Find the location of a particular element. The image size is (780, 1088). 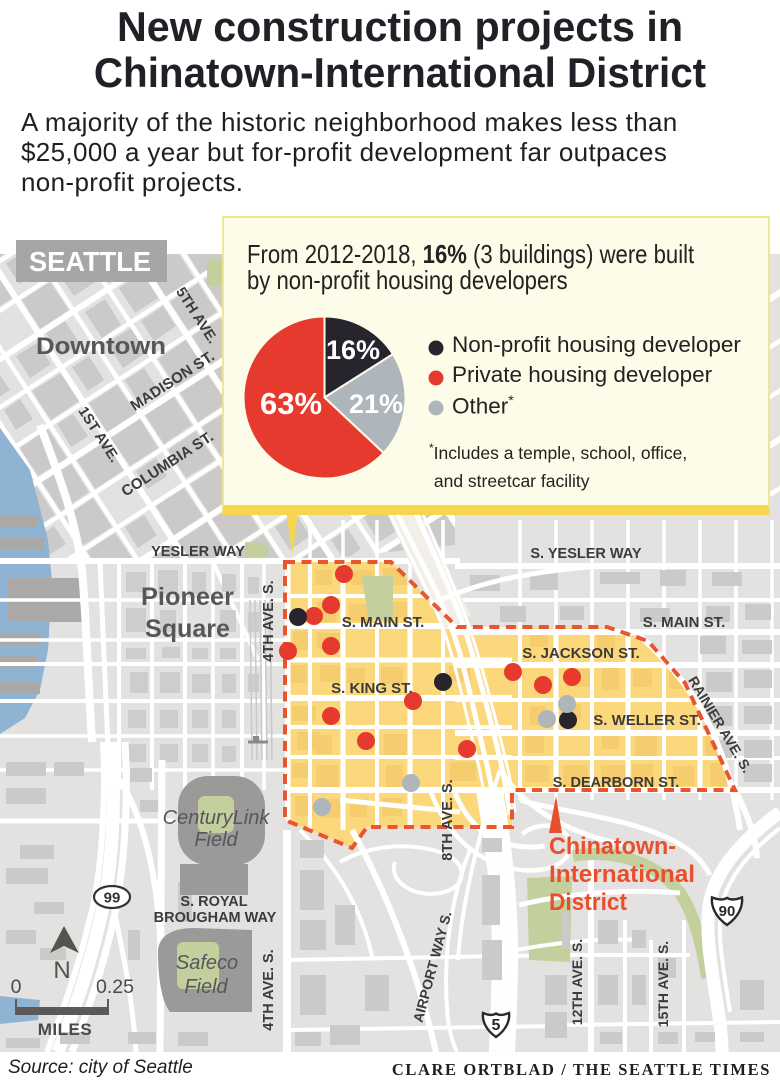

svg-text: Square is located at coordinates (187, 629).